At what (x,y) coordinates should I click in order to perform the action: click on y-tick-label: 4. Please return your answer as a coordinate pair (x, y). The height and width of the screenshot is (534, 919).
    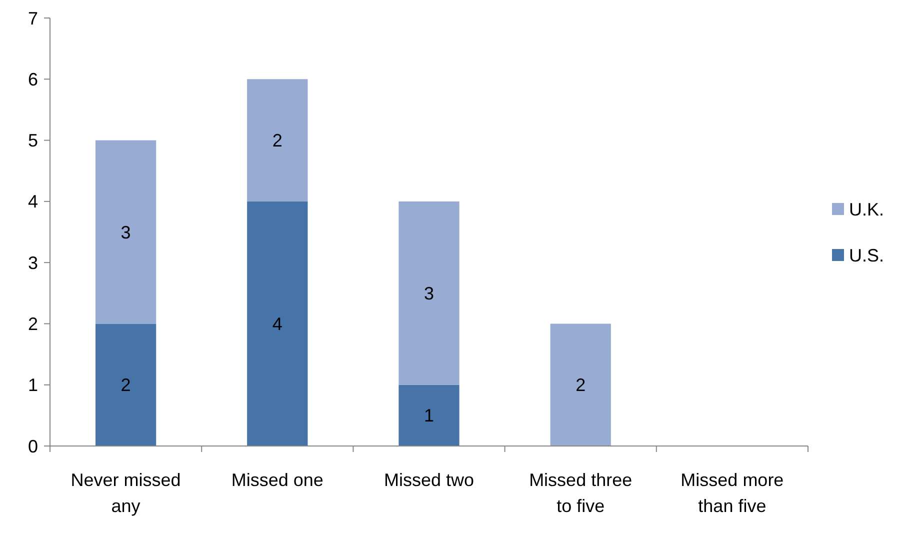
    Looking at the image, I should click on (33, 202).